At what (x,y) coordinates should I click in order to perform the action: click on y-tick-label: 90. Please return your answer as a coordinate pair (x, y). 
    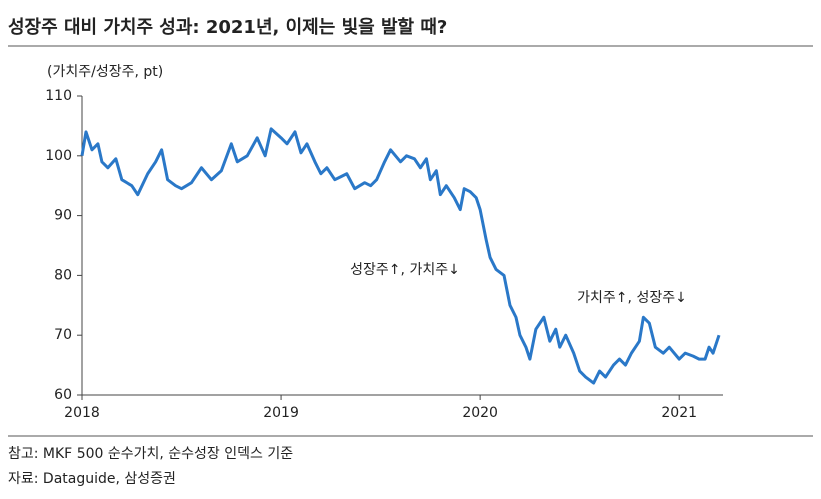
    Looking at the image, I should click on (63, 216).